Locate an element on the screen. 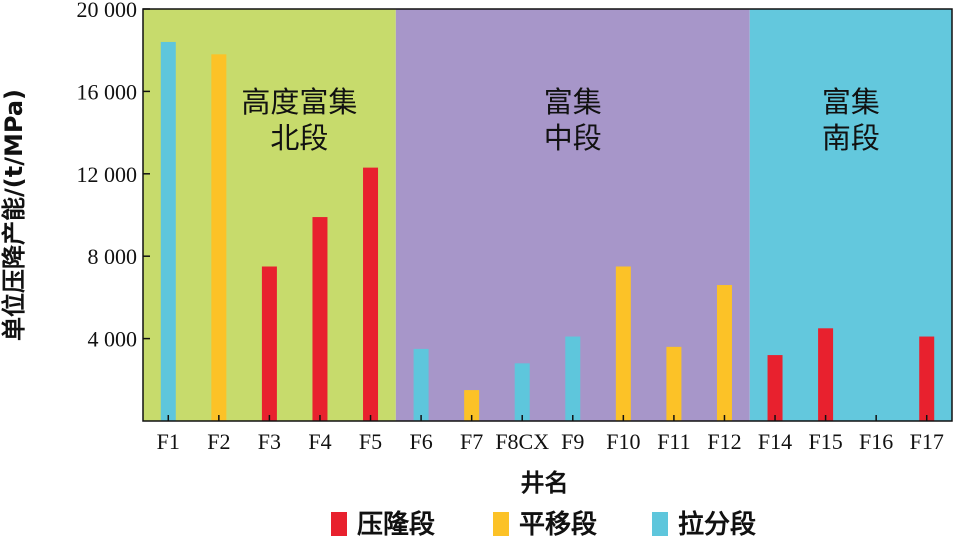 This screenshot has height=540, width=954. y-tick-label: 12 000 is located at coordinates (107, 174).